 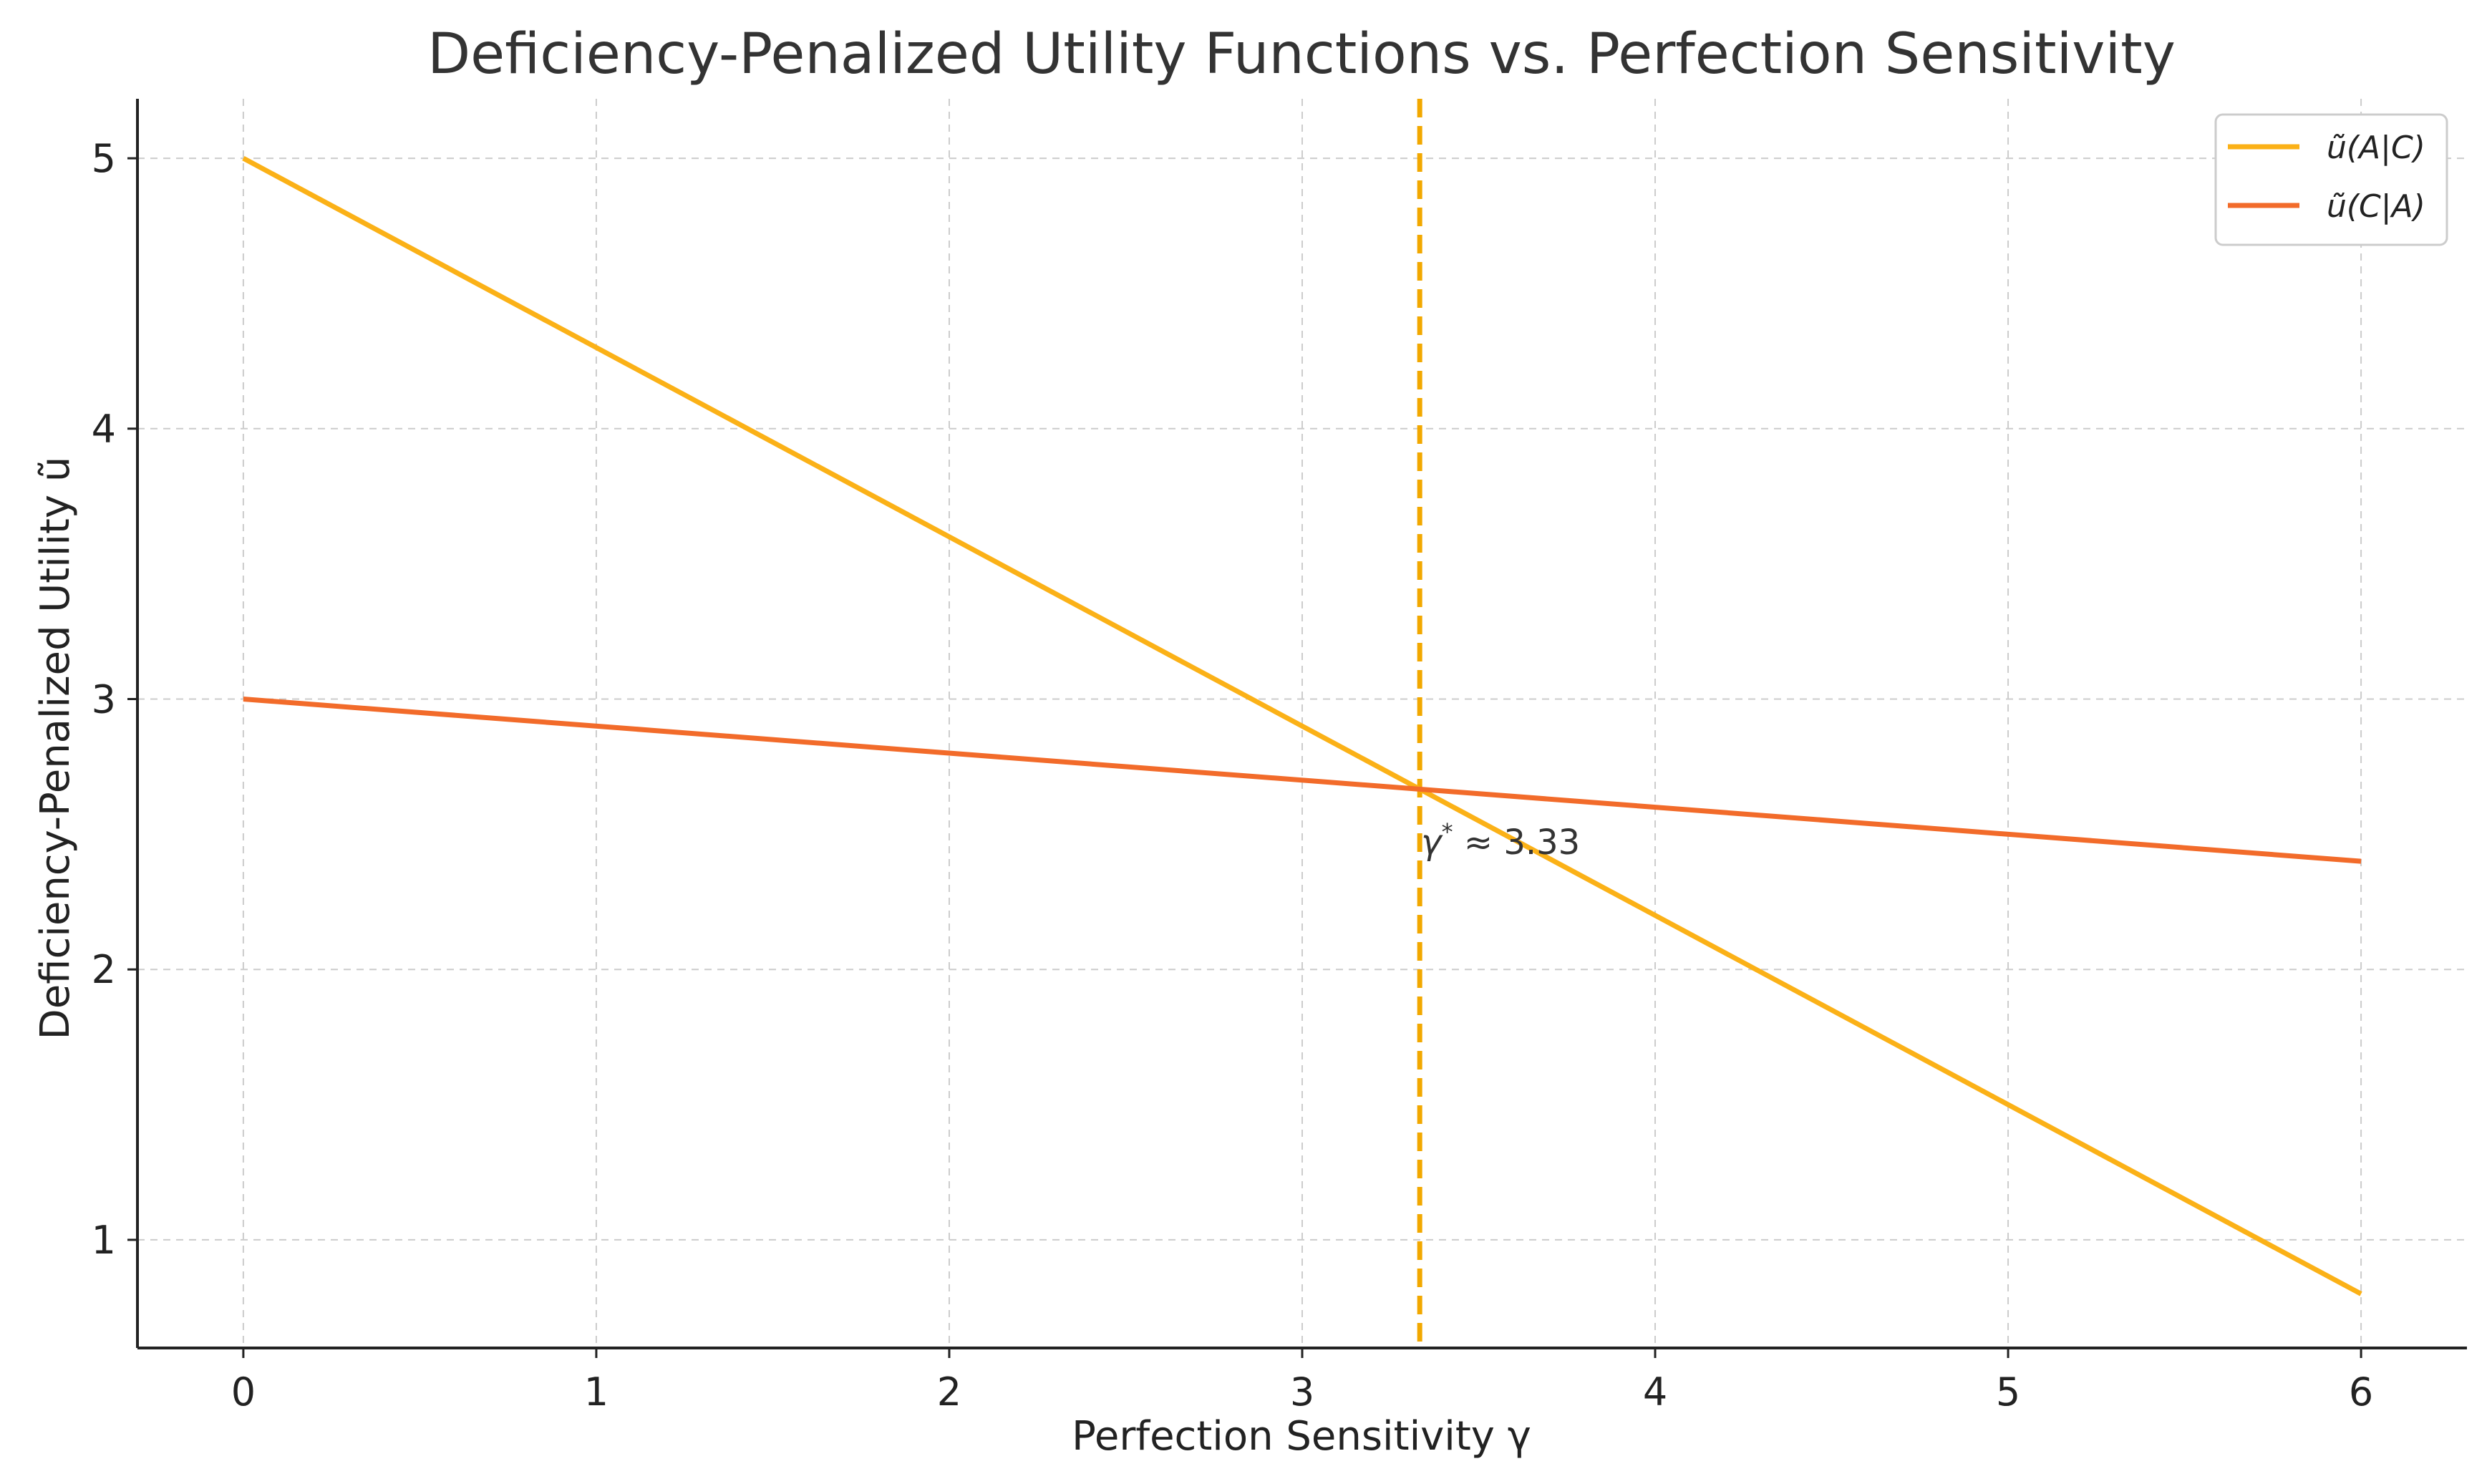 I want to click on x-ticks: 0 1 2 3 4 5 6, so click(x=1302, y=1381).